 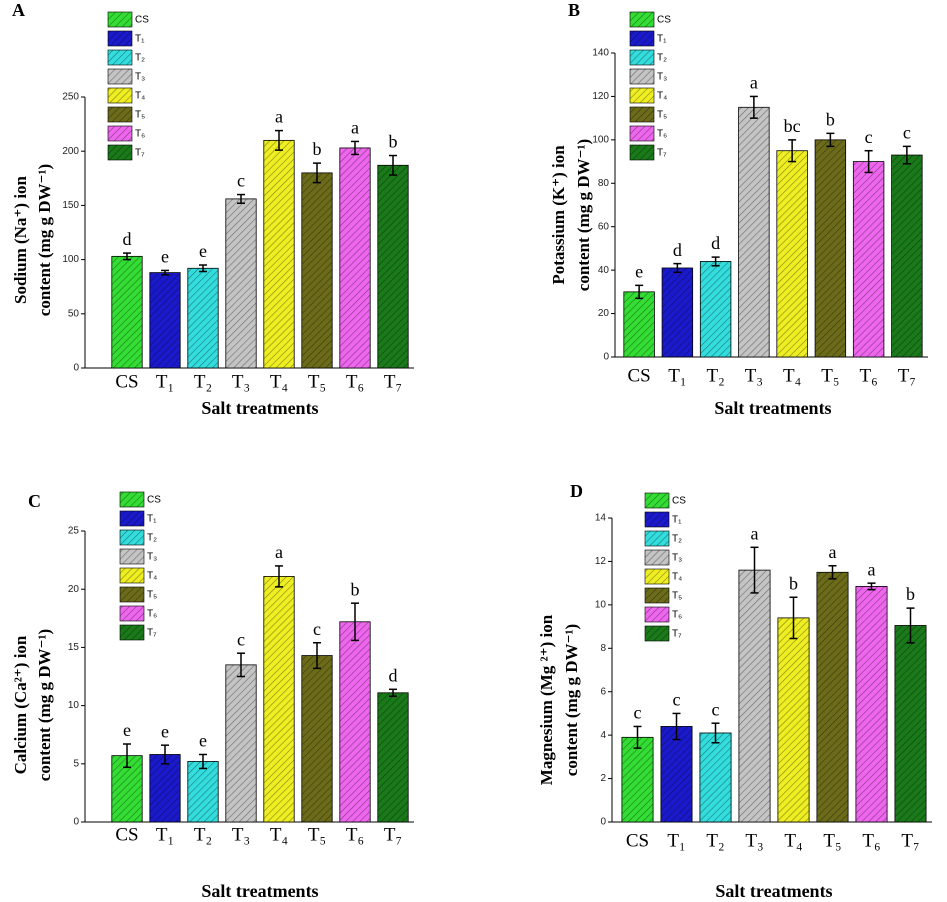 I want to click on significance-letter: bc, so click(x=792, y=126).